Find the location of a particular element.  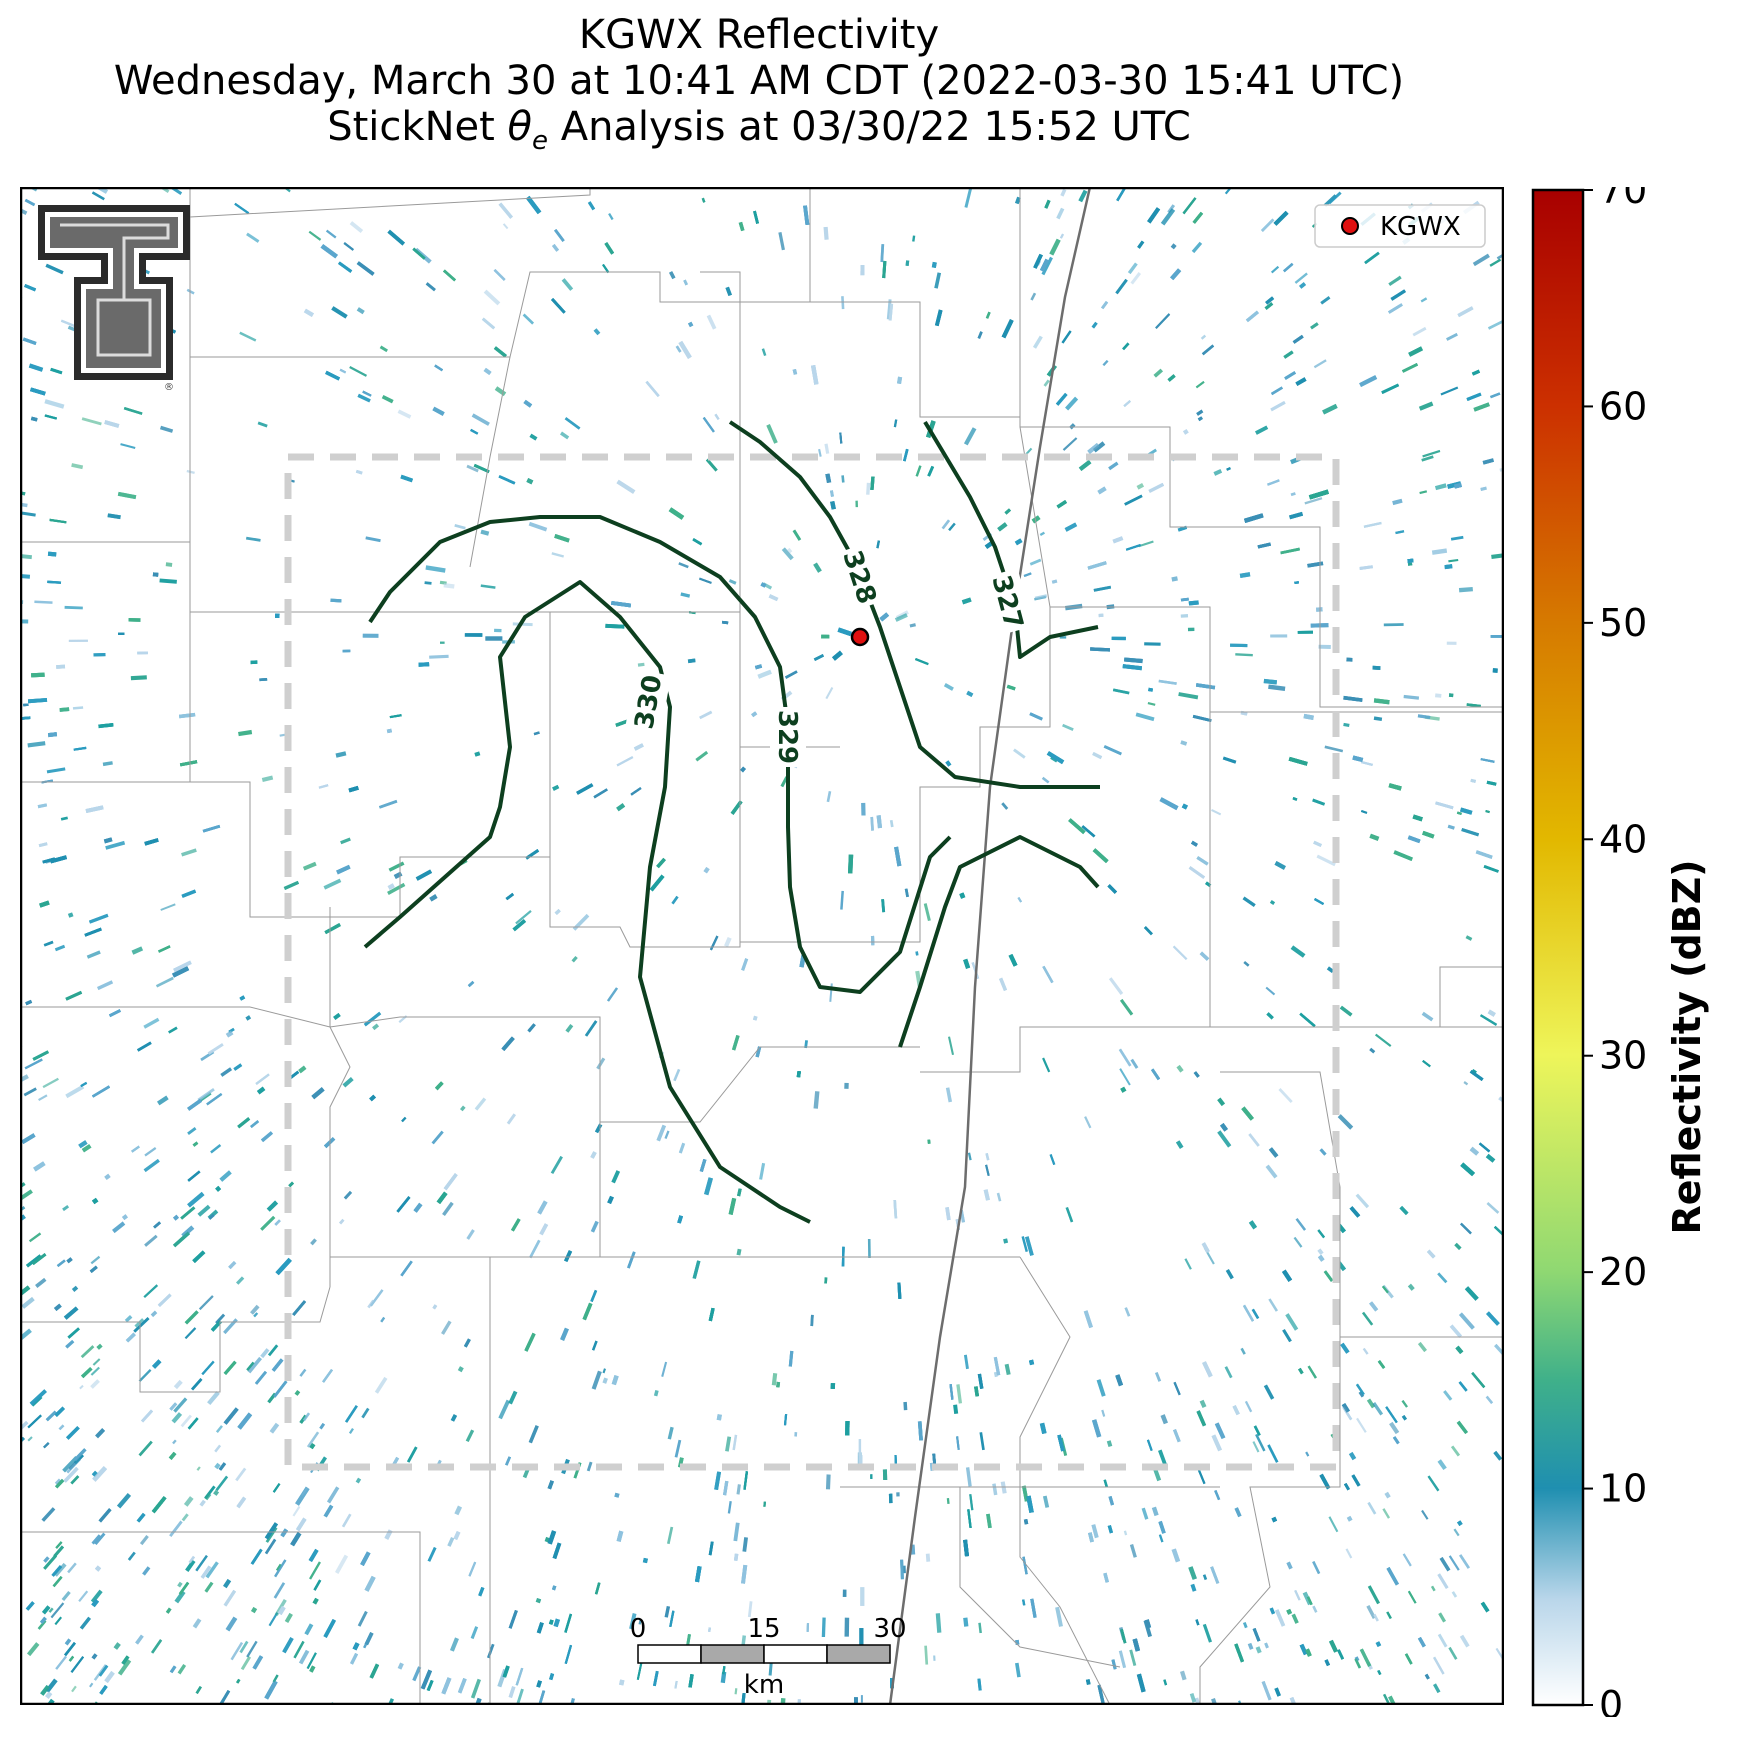

scale-tick-0: 0 is located at coordinates (638, 1629).